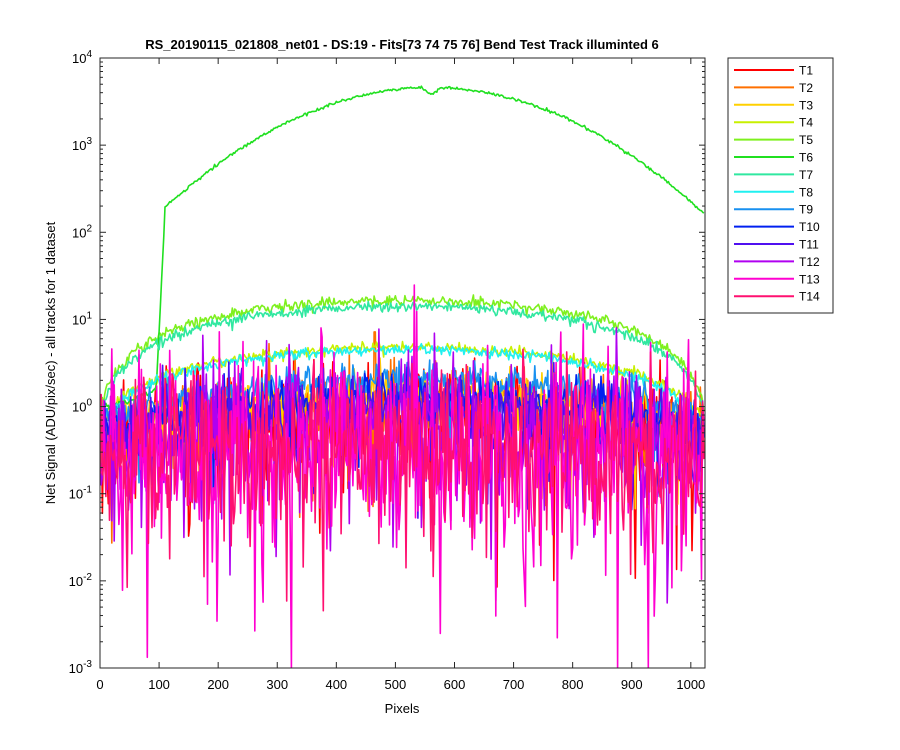 The image size is (900, 750). I want to click on series-line-t7, so click(402, 359).